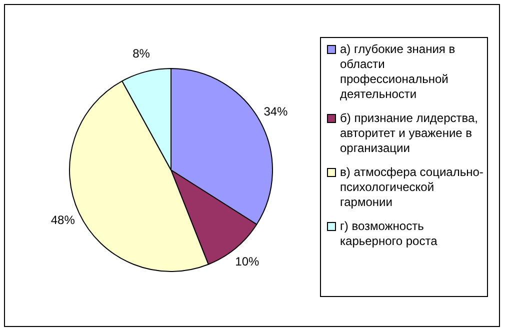 The width and height of the screenshot is (506, 334). Describe the element at coordinates (410, 133) in the screenshot. I see `legend-label: б) признание лидерства, авторитет и уважение в организации` at that location.